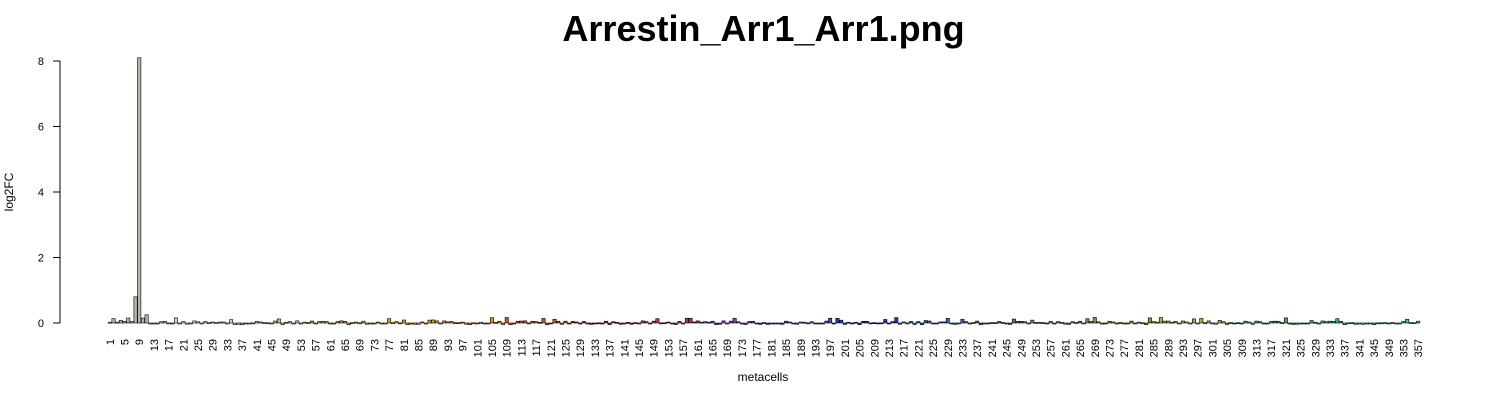 The height and width of the screenshot is (400, 1500). I want to click on x-tick-label: 209, so click(875, 348).